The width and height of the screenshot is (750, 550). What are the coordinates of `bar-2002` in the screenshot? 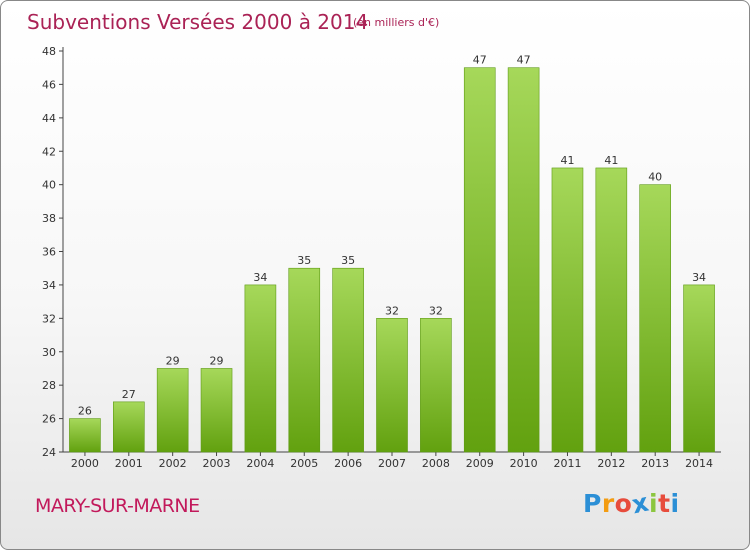 It's located at (172, 410).